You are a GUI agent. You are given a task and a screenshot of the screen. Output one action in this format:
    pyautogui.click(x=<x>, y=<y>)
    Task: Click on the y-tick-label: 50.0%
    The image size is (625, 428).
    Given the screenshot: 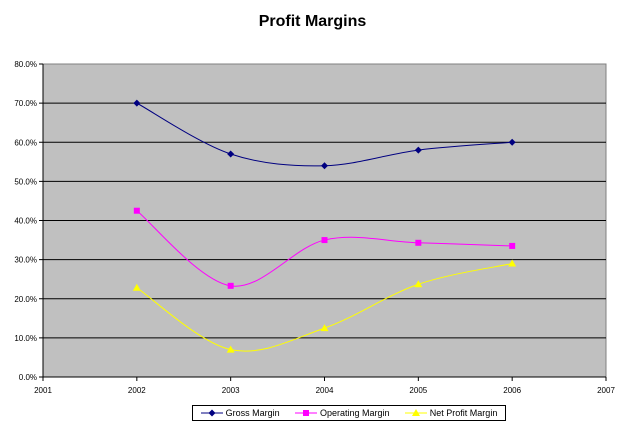 What is the action you would take?
    pyautogui.click(x=25, y=181)
    